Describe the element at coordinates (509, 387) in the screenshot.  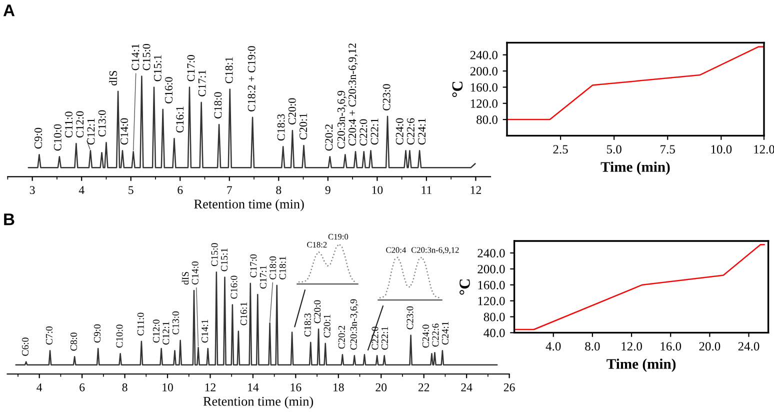
I see `x-tick-label: 26` at that location.